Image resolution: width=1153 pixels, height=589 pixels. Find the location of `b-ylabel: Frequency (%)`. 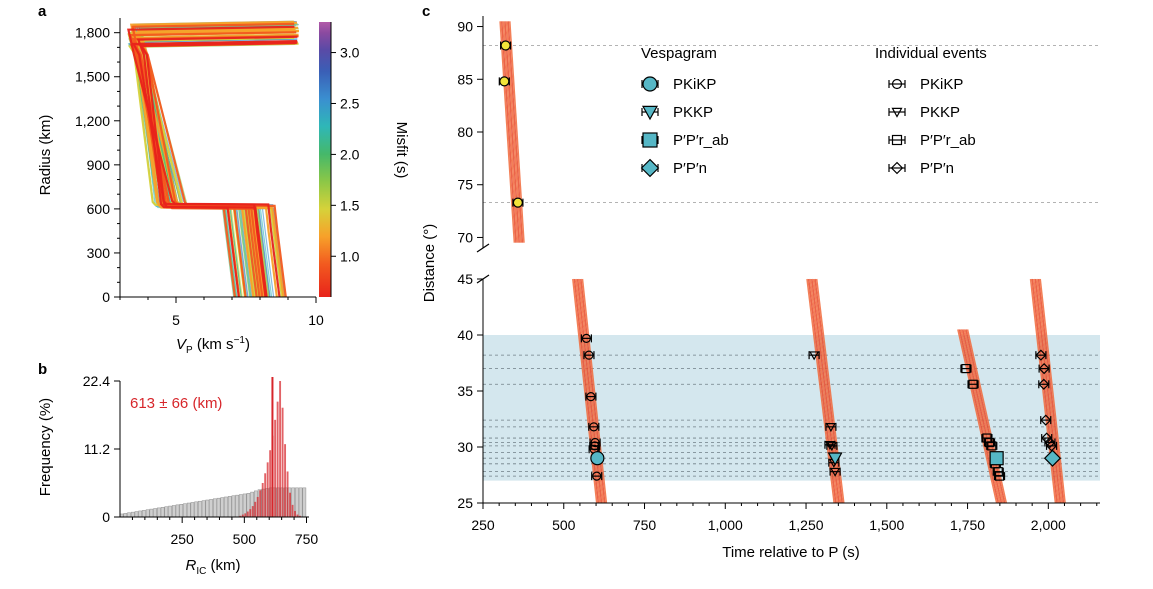

b-ylabel: Frequency (%) is located at coordinates (45, 447).